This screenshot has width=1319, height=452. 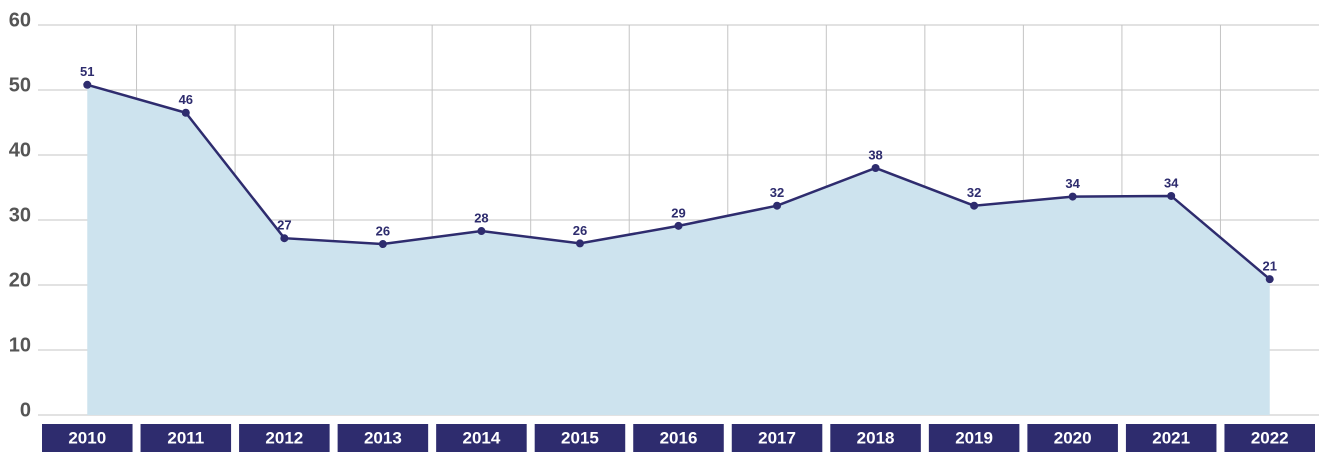 I want to click on x-tick-label: 2015, so click(x=580, y=437).